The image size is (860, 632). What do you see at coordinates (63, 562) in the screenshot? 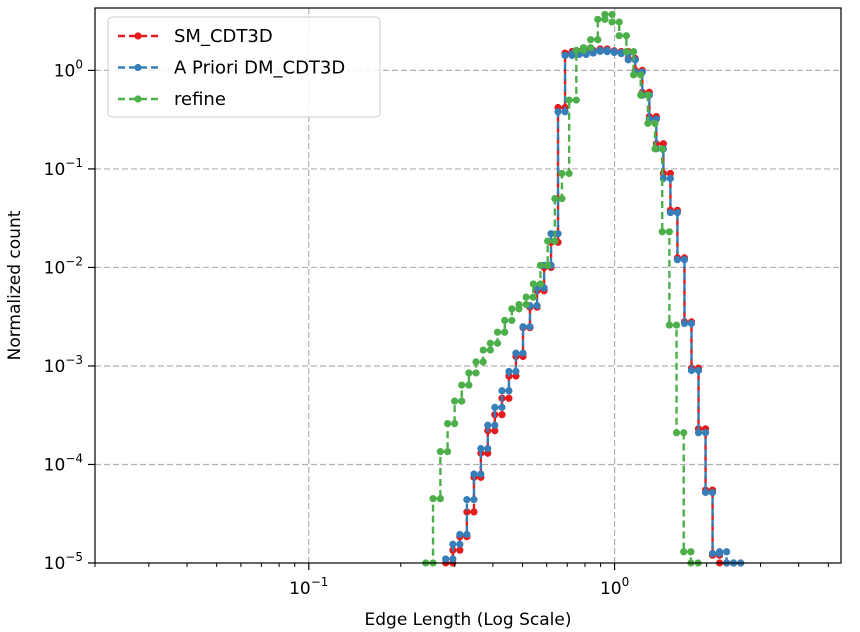
I see `y-tick-label: 10⁻⁵` at bounding box center [63, 562].